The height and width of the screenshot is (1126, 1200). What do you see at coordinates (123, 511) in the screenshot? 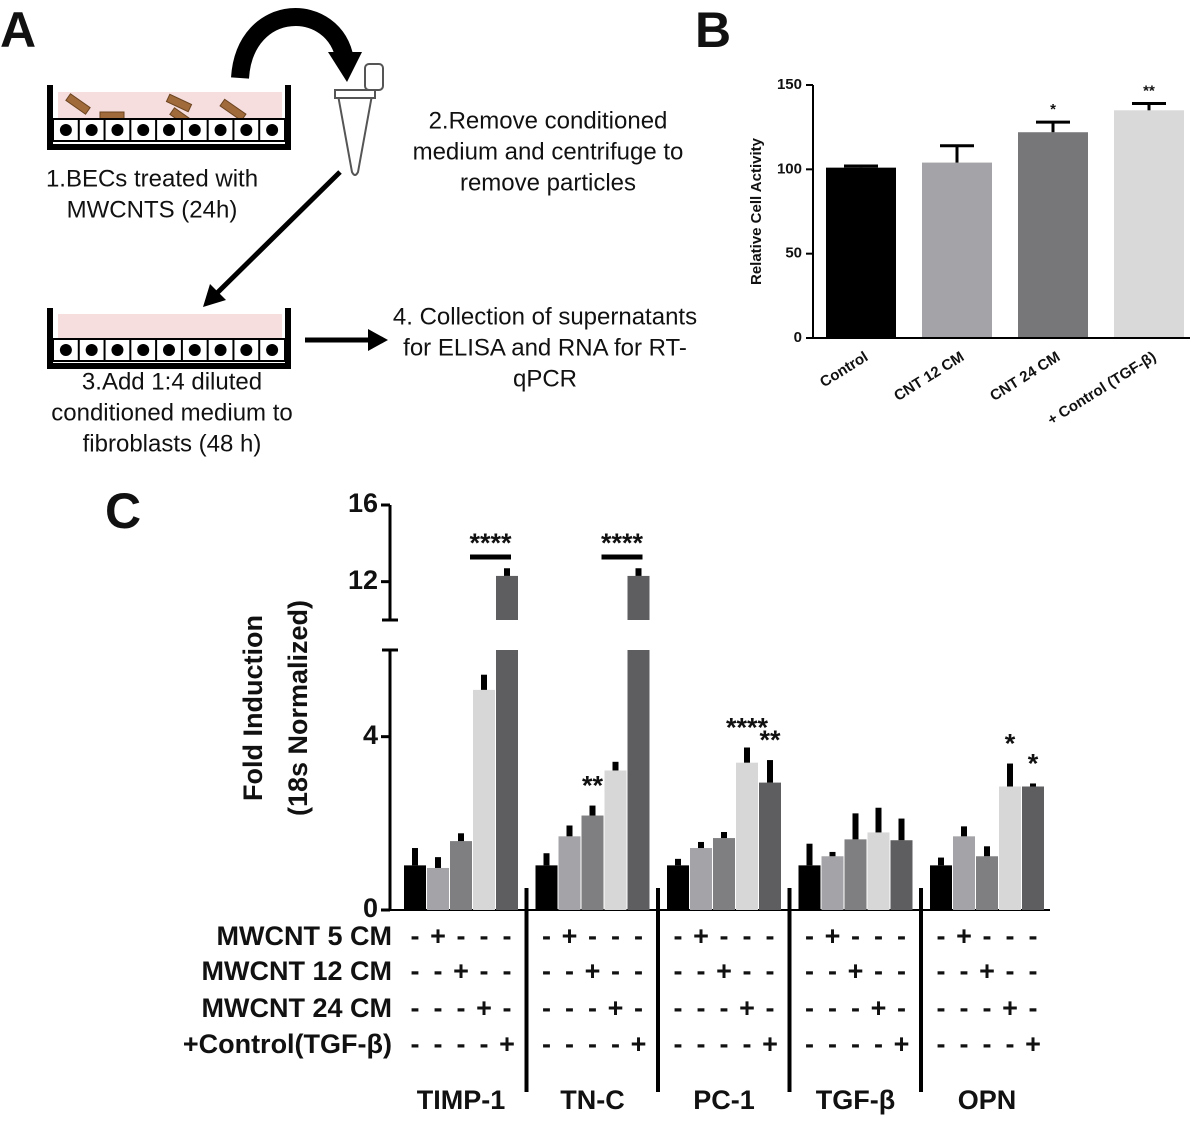
I see `panel-label: C` at bounding box center [123, 511].